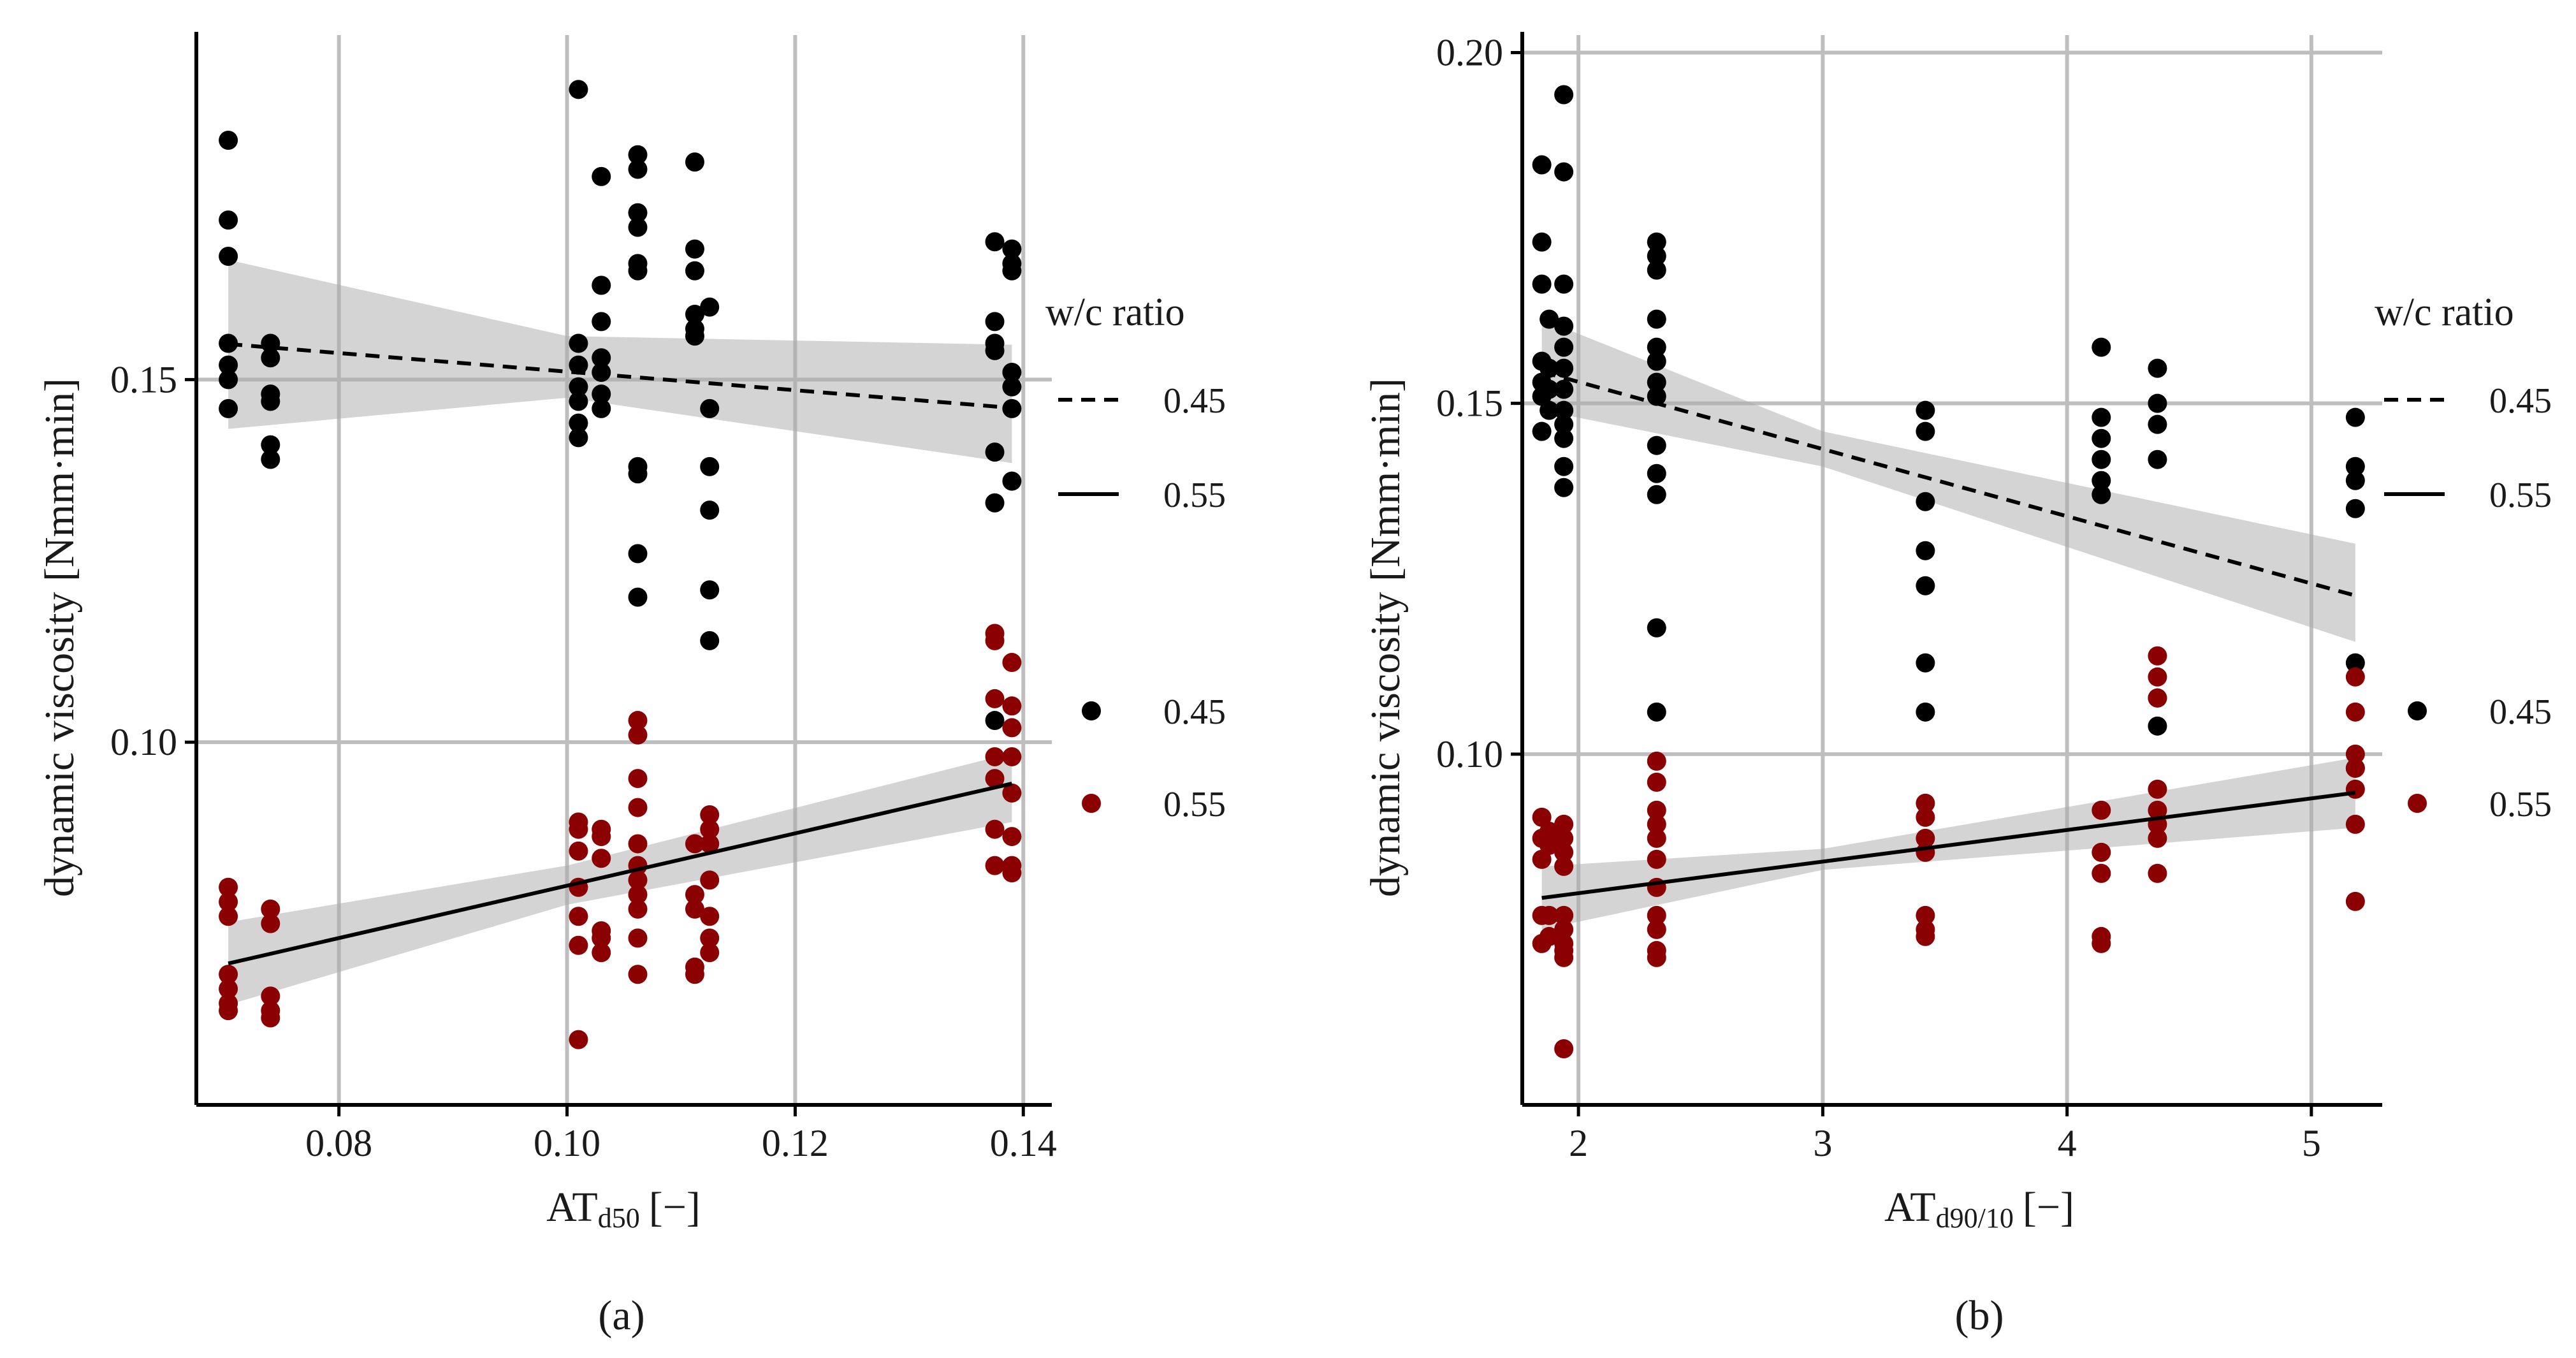 The image size is (2576, 1358). What do you see at coordinates (1023, 1143) in the screenshot?
I see `panel-a-x-tick-label: 0.14` at bounding box center [1023, 1143].